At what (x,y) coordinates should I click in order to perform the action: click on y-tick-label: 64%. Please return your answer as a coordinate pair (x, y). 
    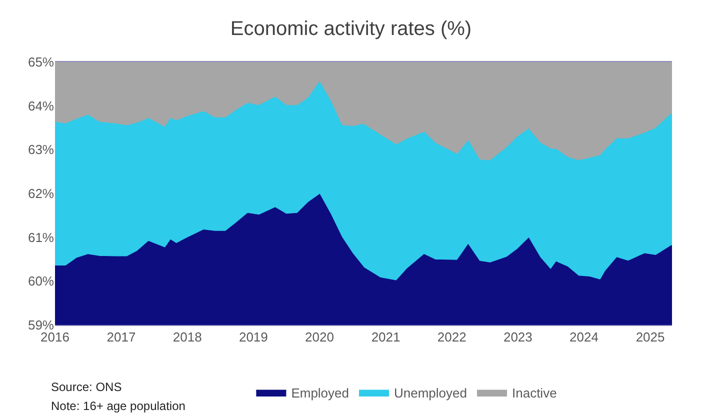
    Looking at the image, I should click on (41, 106).